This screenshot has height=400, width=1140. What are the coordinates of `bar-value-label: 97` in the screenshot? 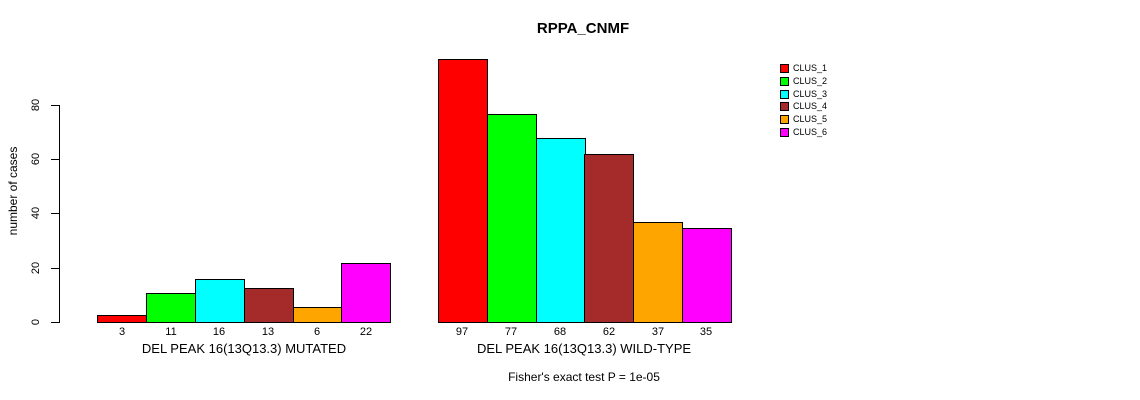 It's located at (462, 332).